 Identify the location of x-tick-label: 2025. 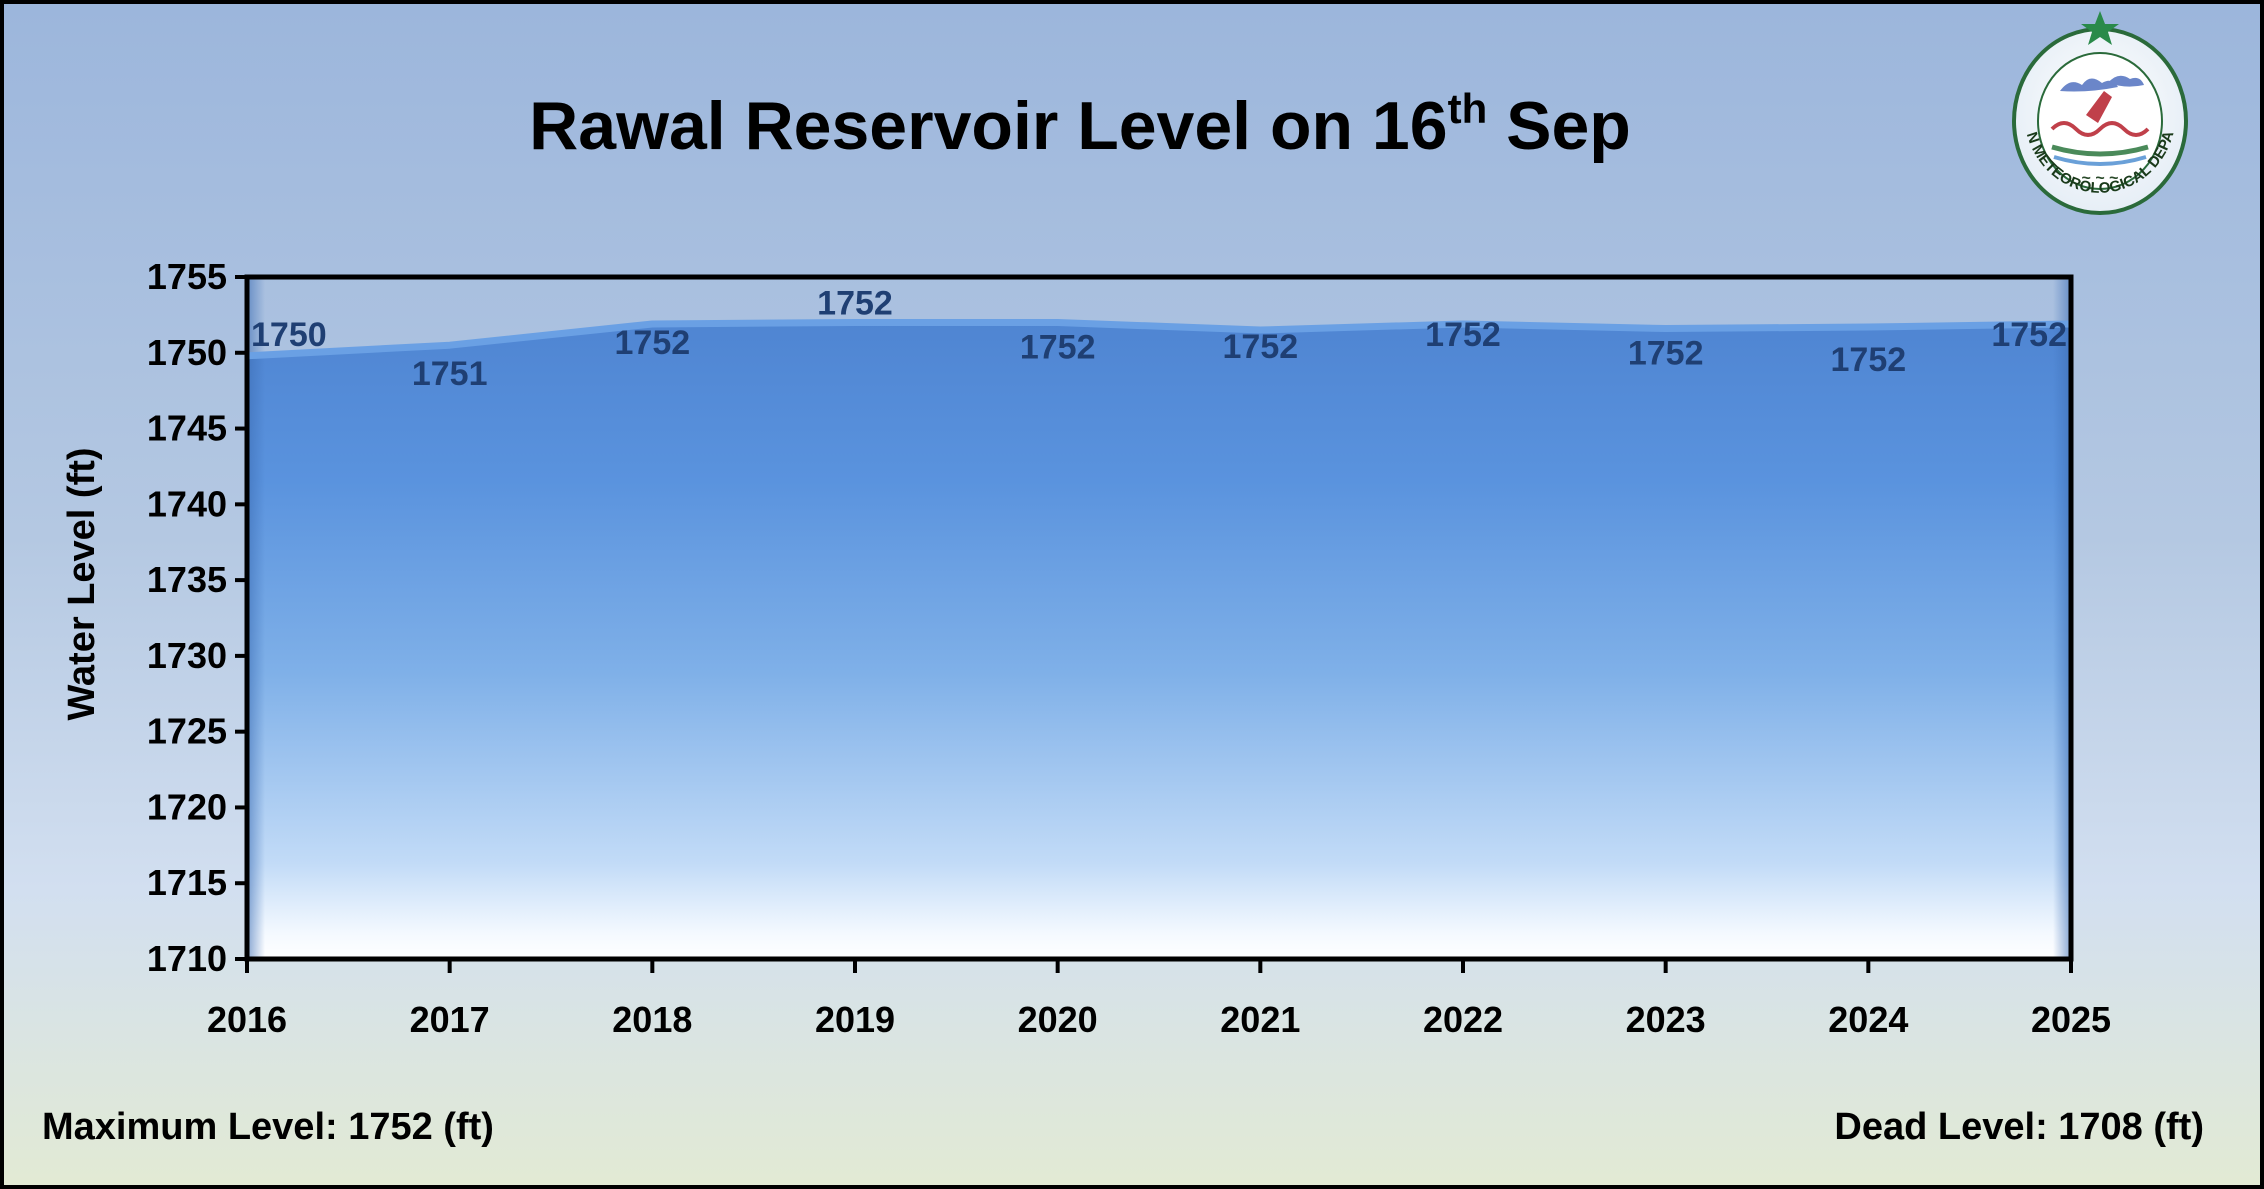
(2071, 1019).